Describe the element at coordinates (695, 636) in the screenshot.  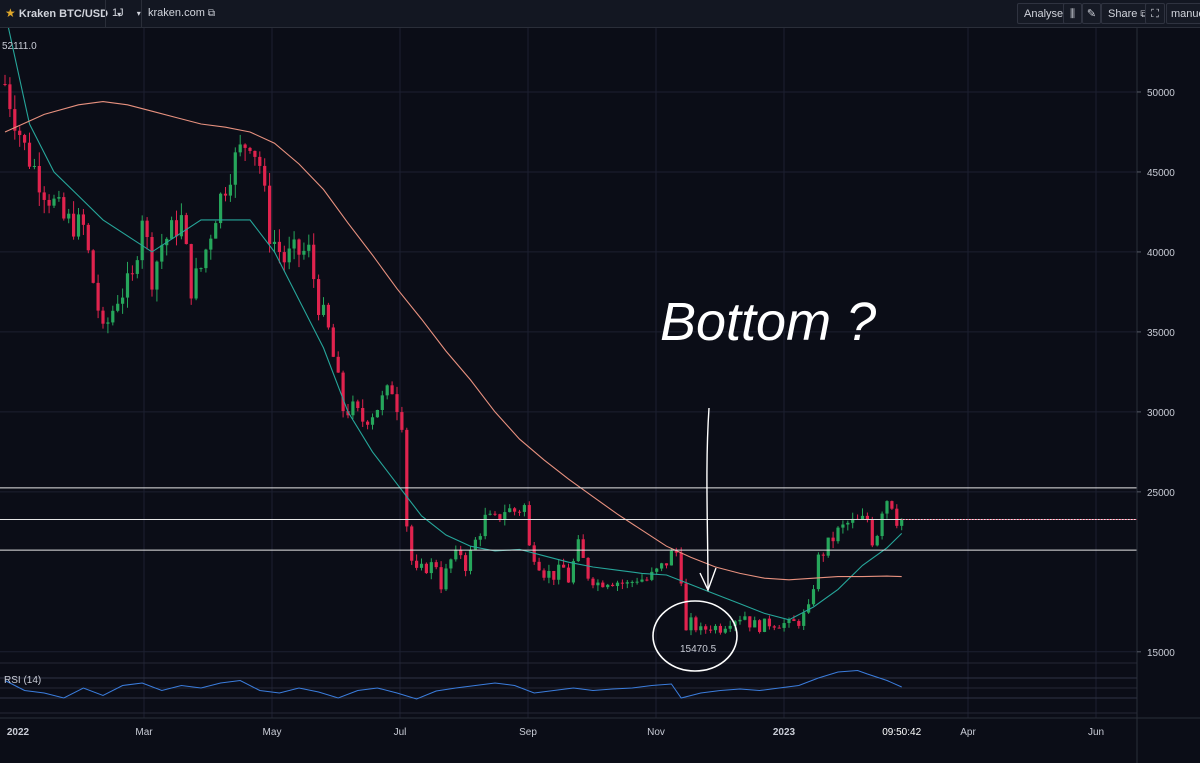
I see `low-circle-annotation` at that location.